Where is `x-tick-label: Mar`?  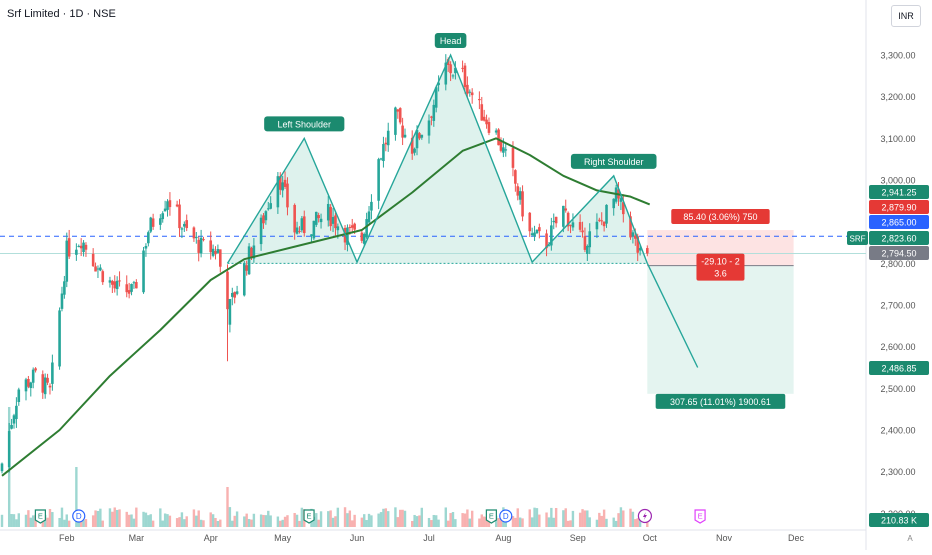 x-tick-label: Mar is located at coordinates (137, 538).